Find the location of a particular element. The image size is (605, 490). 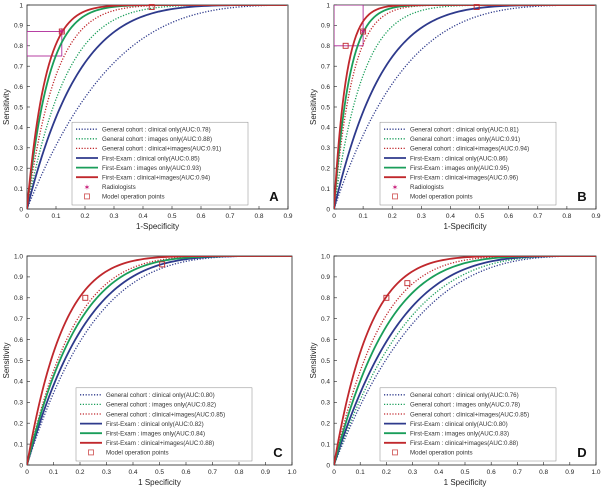

legend-entry: First-Exam : images only(AUC:0.93) is located at coordinates (151, 168).